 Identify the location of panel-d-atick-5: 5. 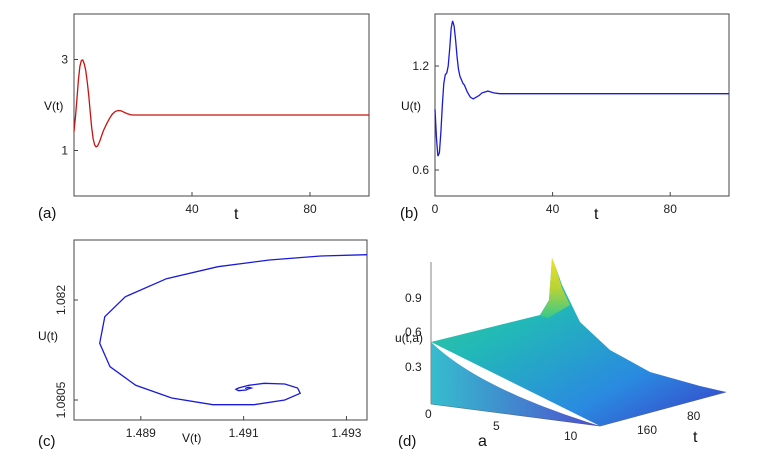
(496, 426).